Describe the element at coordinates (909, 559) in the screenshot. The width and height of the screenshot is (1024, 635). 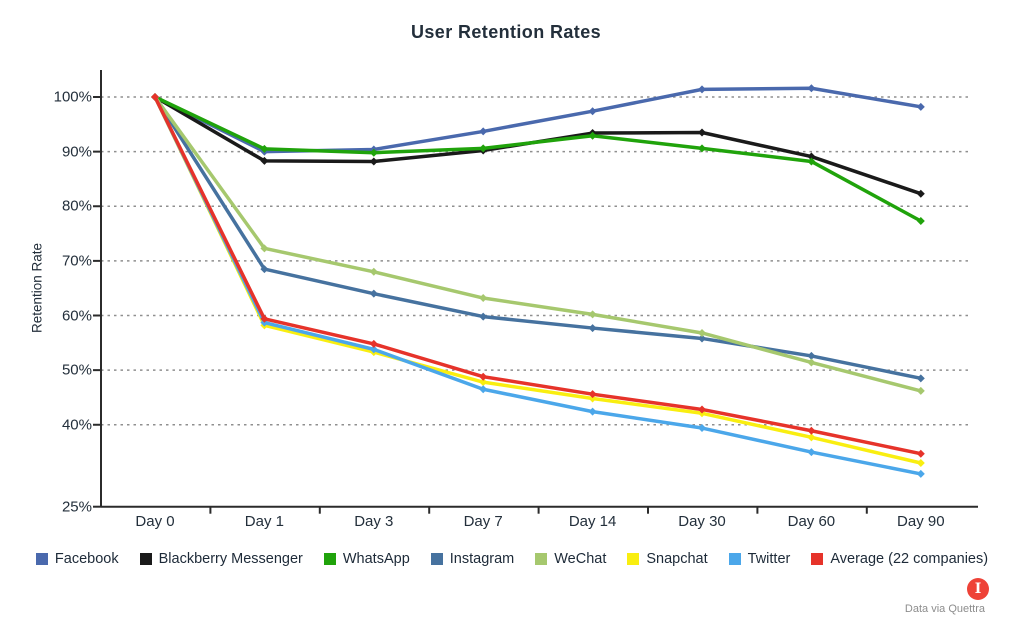
I see `legend-label: Average (22 companies)` at that location.